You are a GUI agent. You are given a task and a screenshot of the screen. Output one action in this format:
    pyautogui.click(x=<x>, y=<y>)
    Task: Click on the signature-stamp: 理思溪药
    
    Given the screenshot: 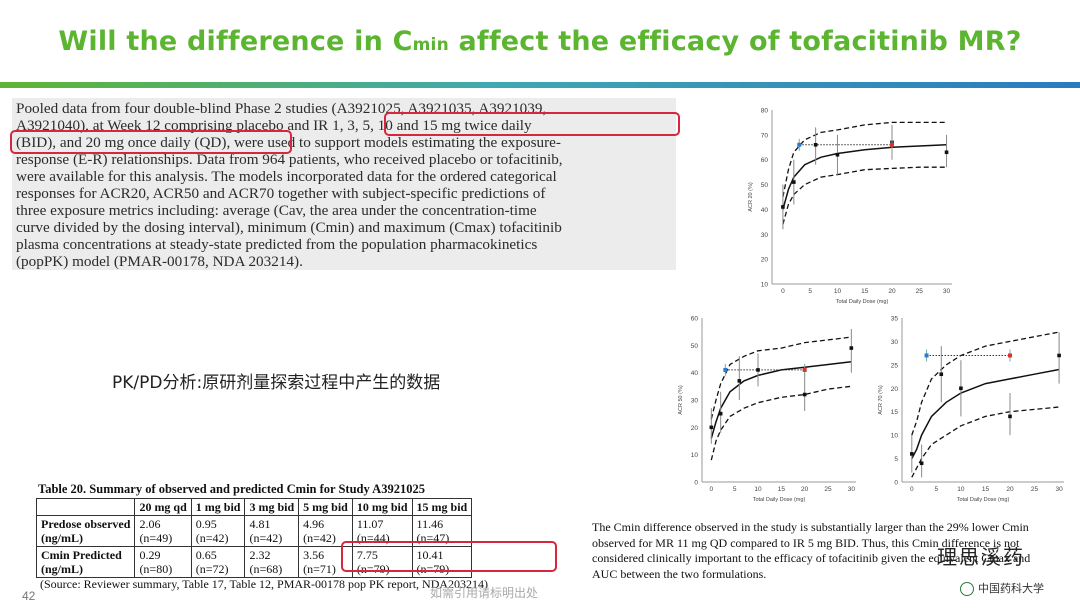 What is the action you would take?
    pyautogui.click(x=981, y=557)
    